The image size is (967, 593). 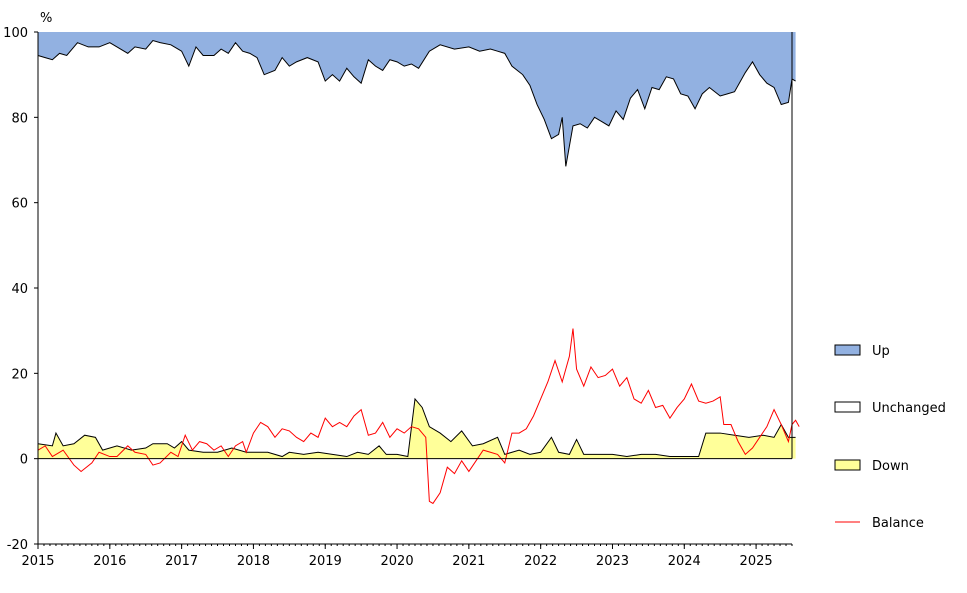 I want to click on x-tick-label: 2023, so click(x=612, y=561).